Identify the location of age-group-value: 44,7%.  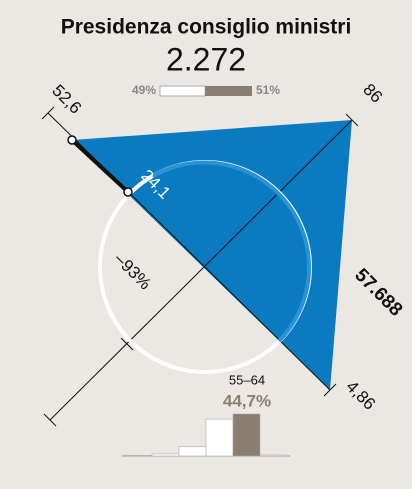
(247, 400).